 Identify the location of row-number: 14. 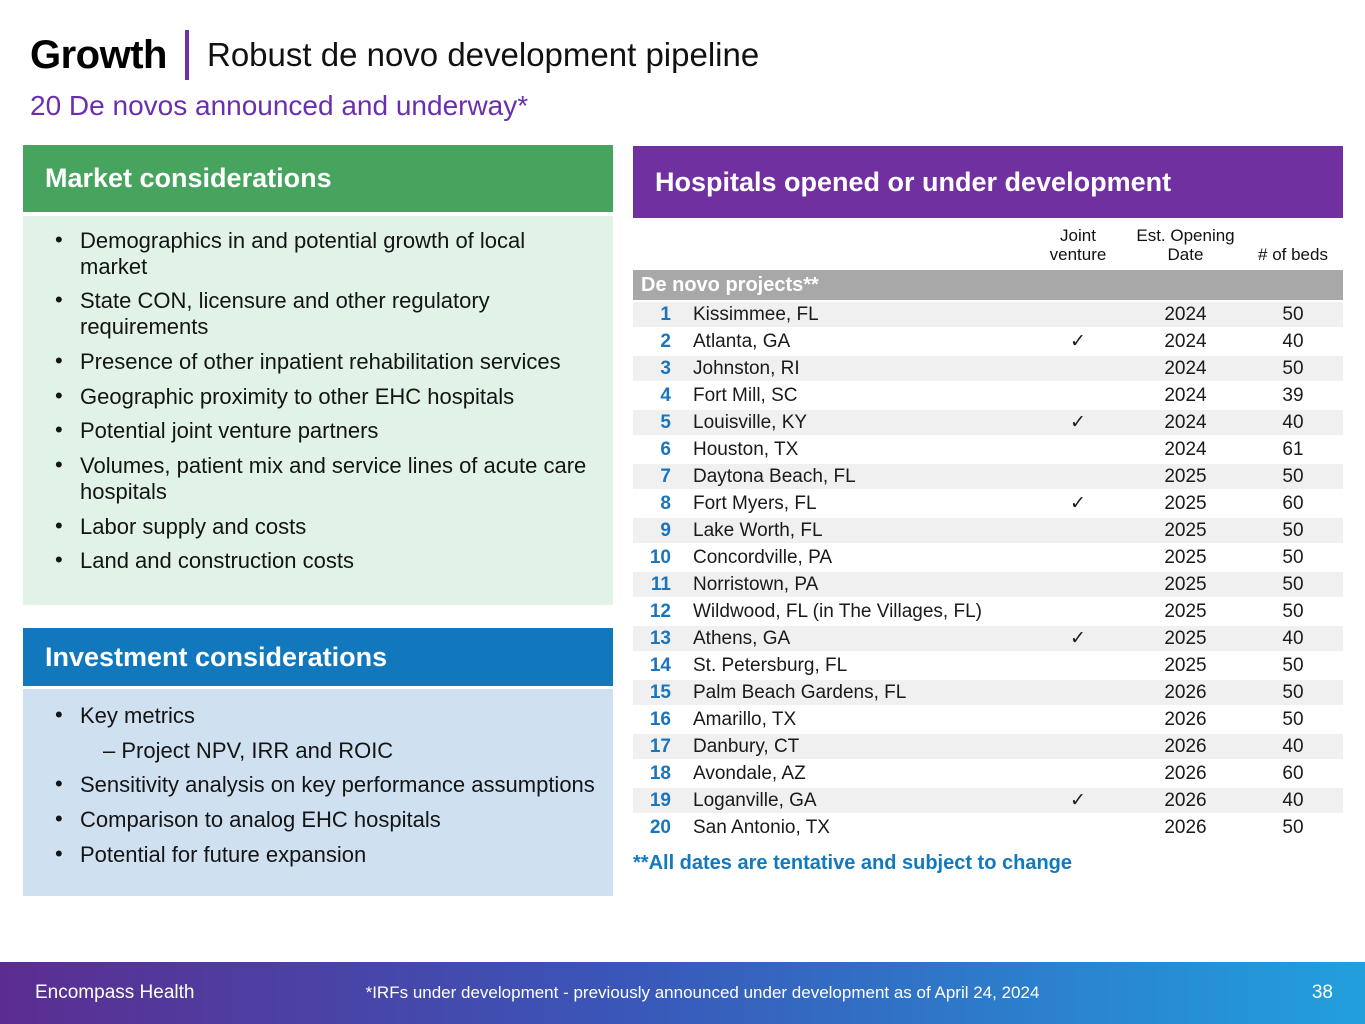
(660, 666).